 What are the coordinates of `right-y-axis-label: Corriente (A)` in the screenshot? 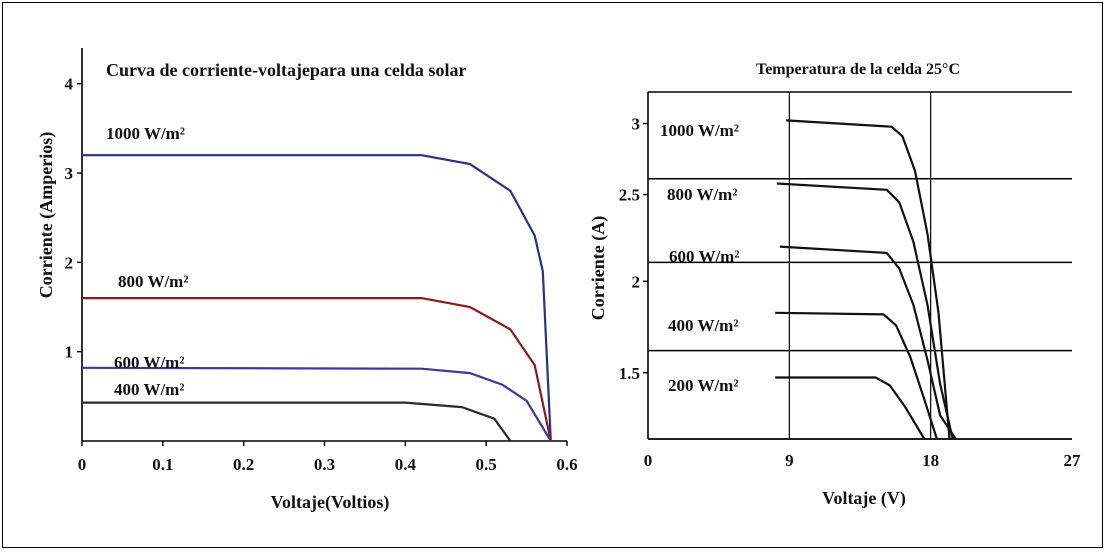 It's located at (598, 268).